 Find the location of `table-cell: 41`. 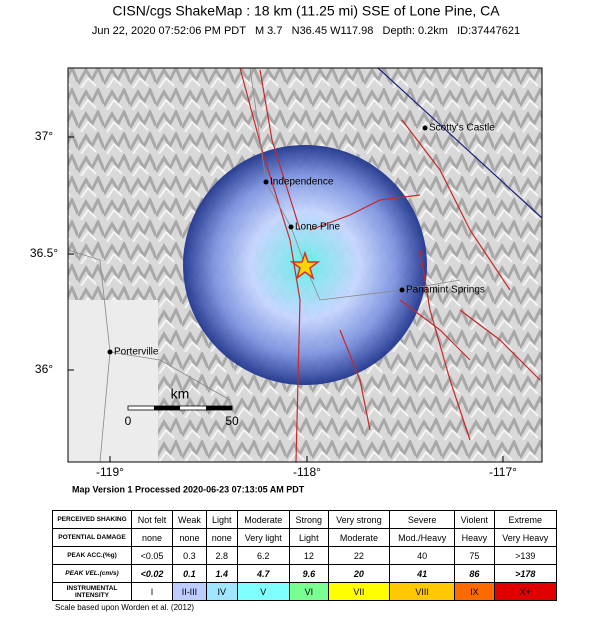

table-cell: 41 is located at coordinates (422, 573).